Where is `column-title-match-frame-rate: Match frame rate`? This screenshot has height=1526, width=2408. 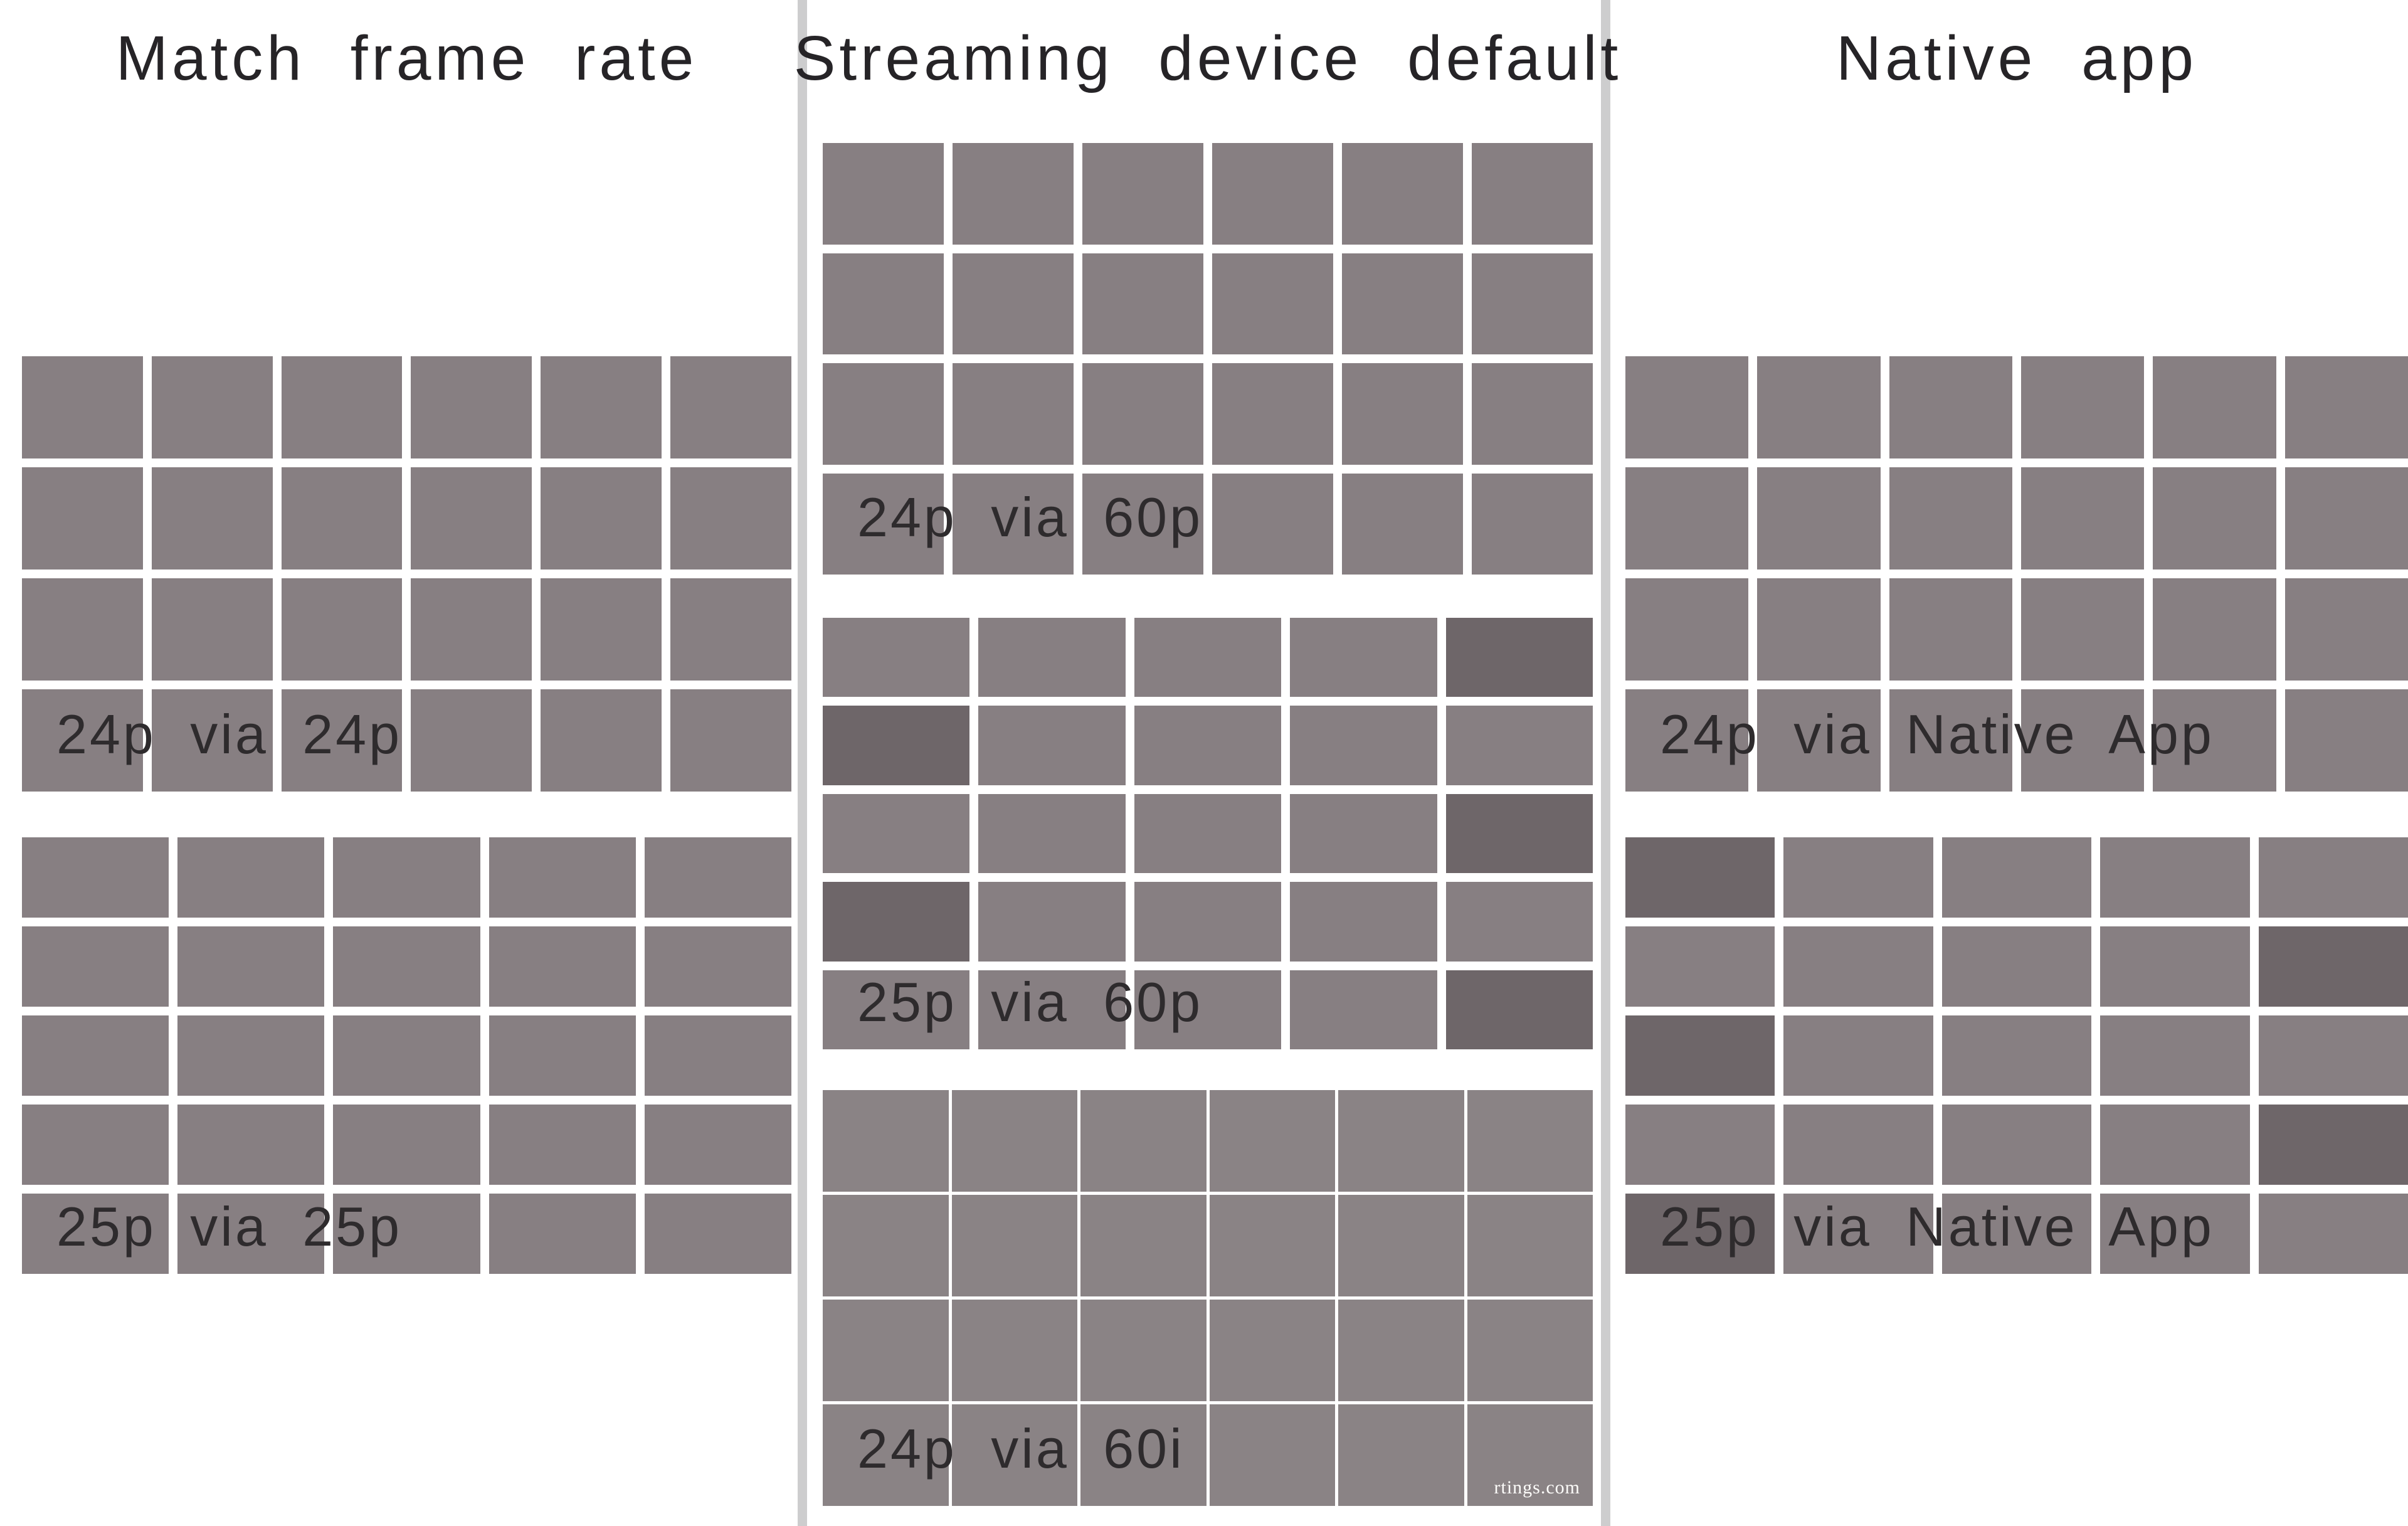 column-title-match-frame-rate: Match frame rate is located at coordinates (407, 58).